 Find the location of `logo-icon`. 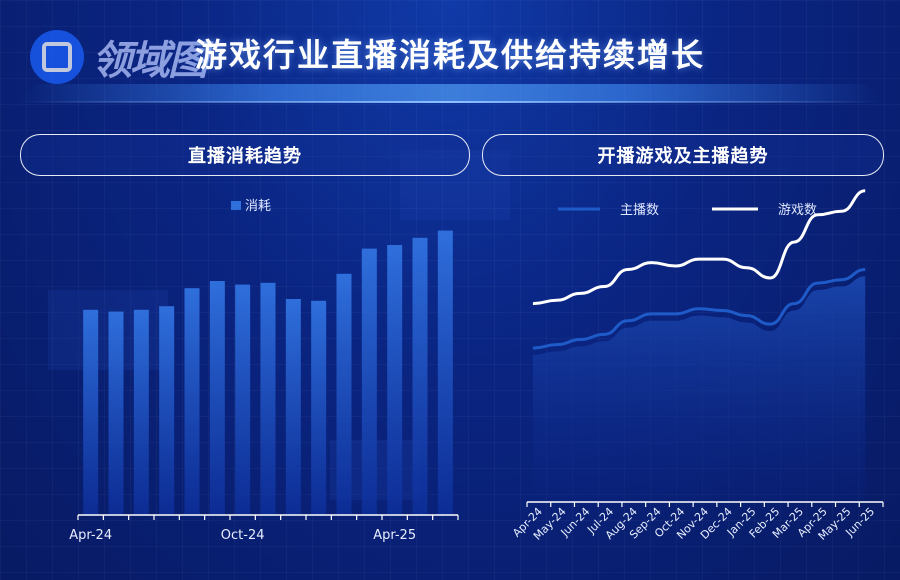

logo-icon is located at coordinates (57, 57).